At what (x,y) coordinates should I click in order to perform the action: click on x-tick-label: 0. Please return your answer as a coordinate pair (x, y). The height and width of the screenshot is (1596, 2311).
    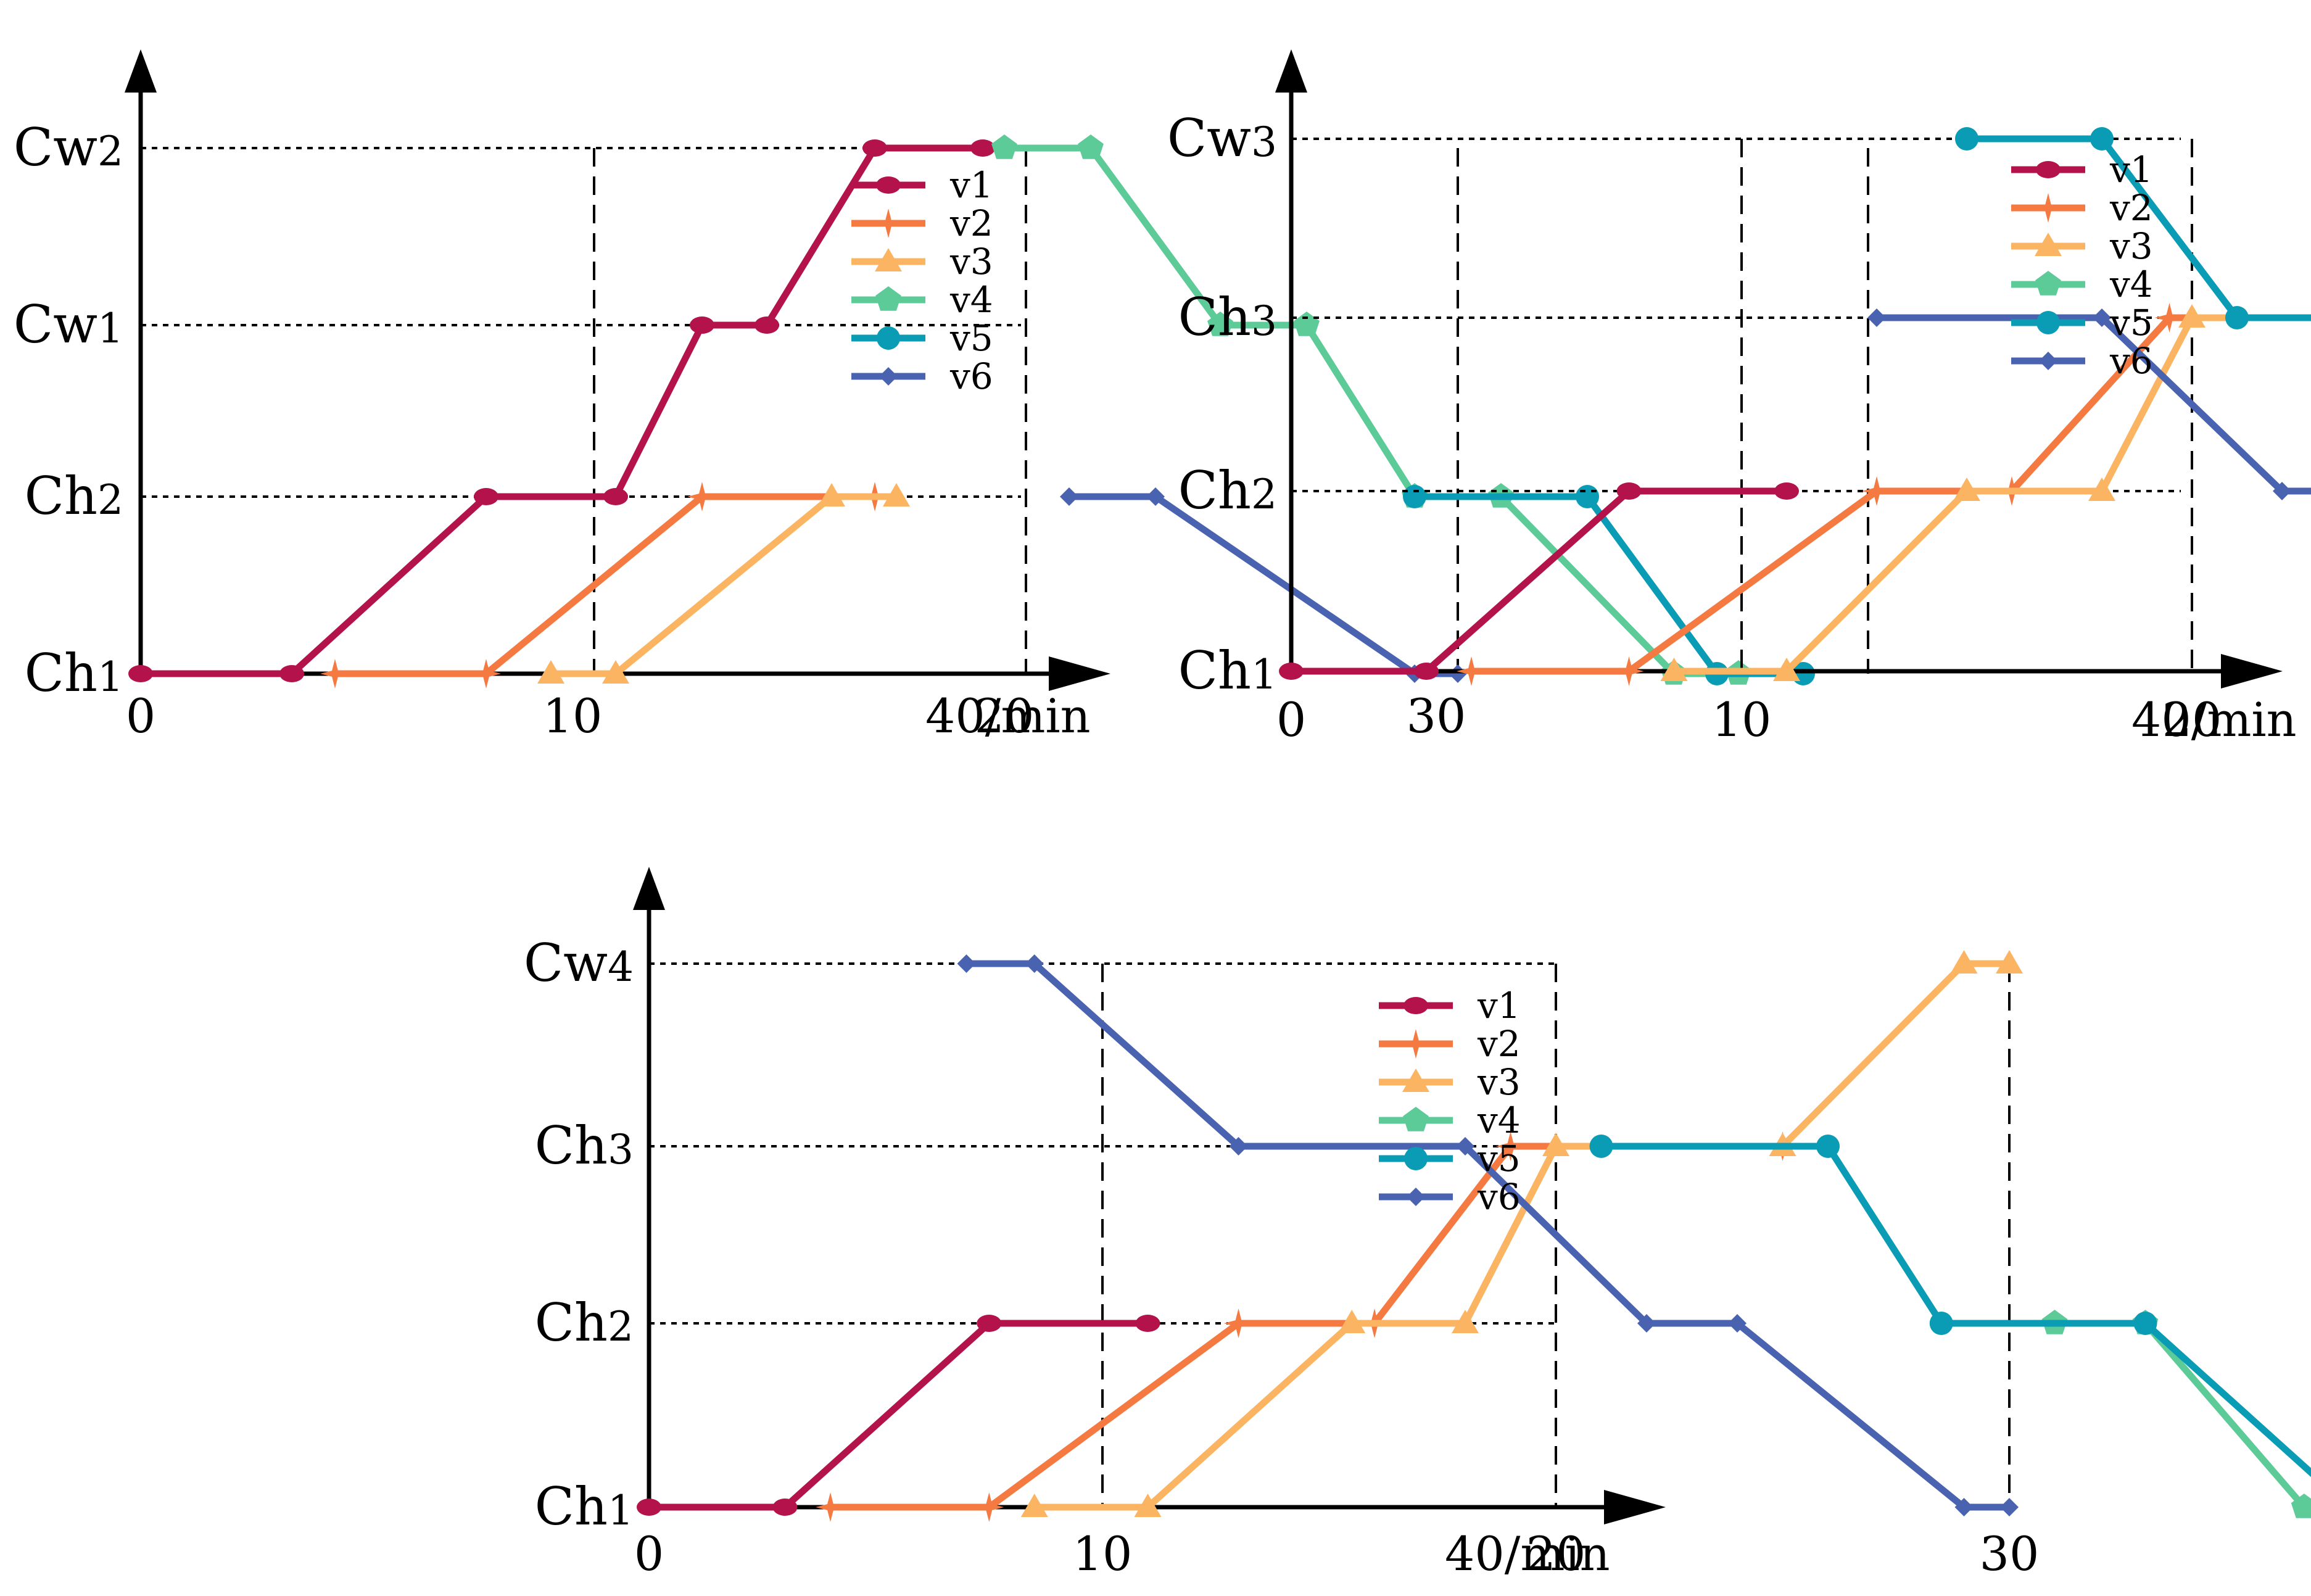
    Looking at the image, I should click on (649, 1553).